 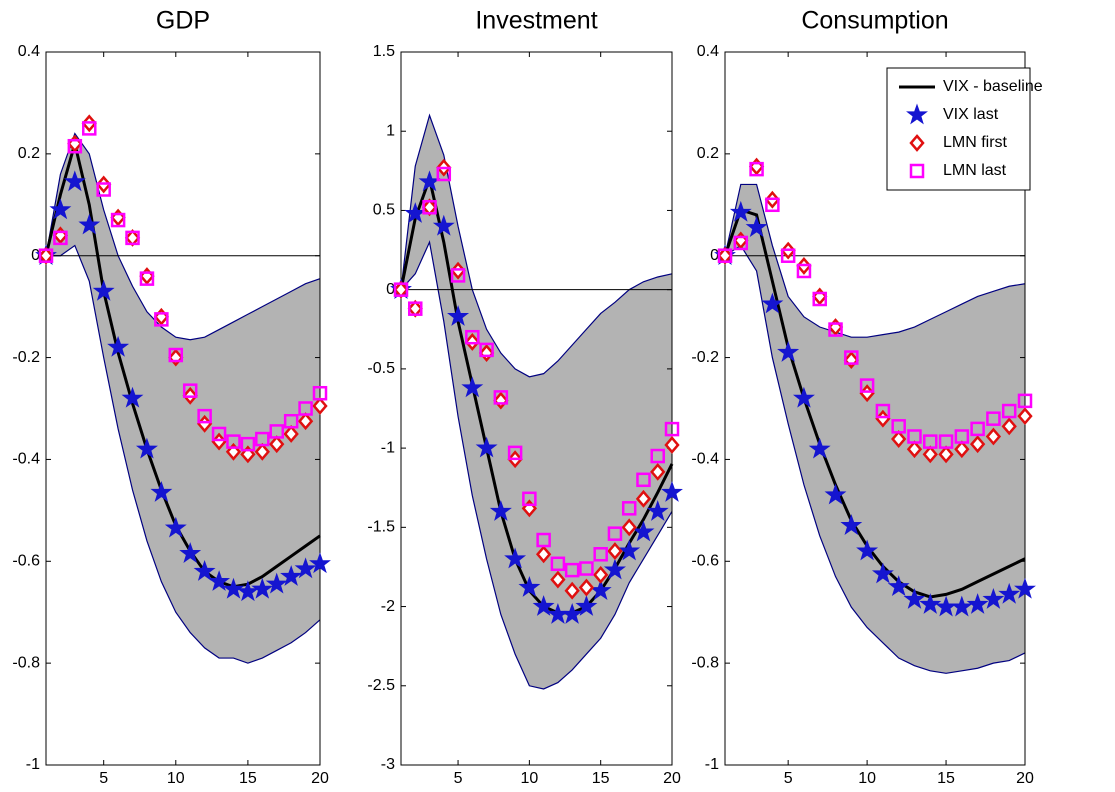 I want to click on y-tick-label: 0.2, so click(x=708, y=153).